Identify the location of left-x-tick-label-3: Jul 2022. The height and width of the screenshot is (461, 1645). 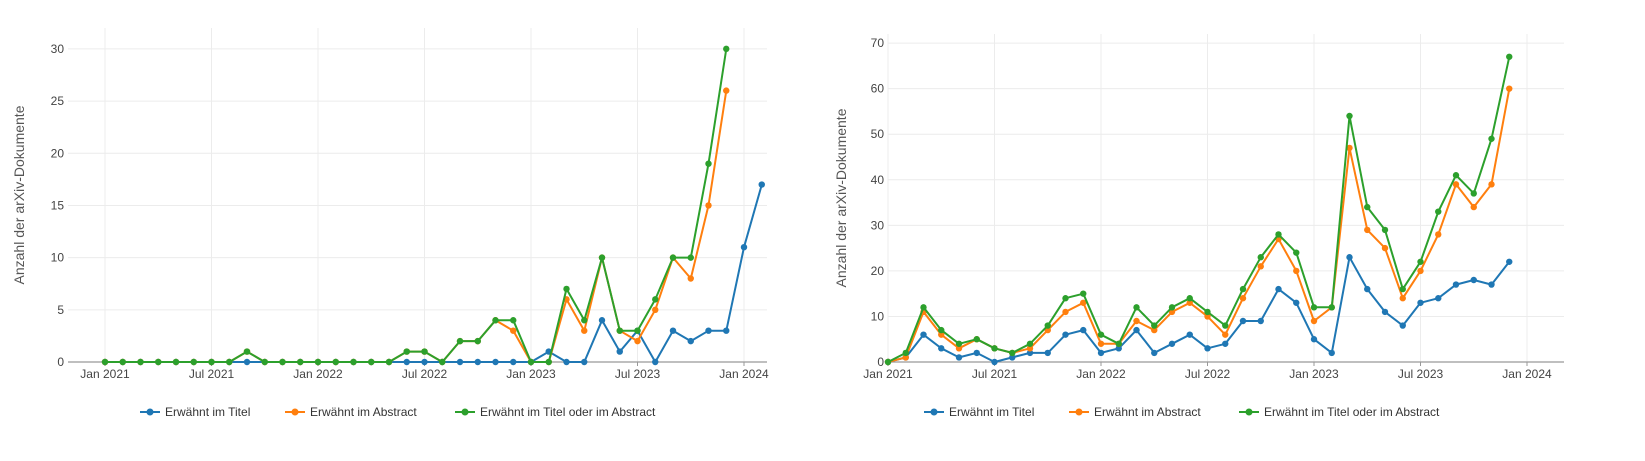
(425, 374).